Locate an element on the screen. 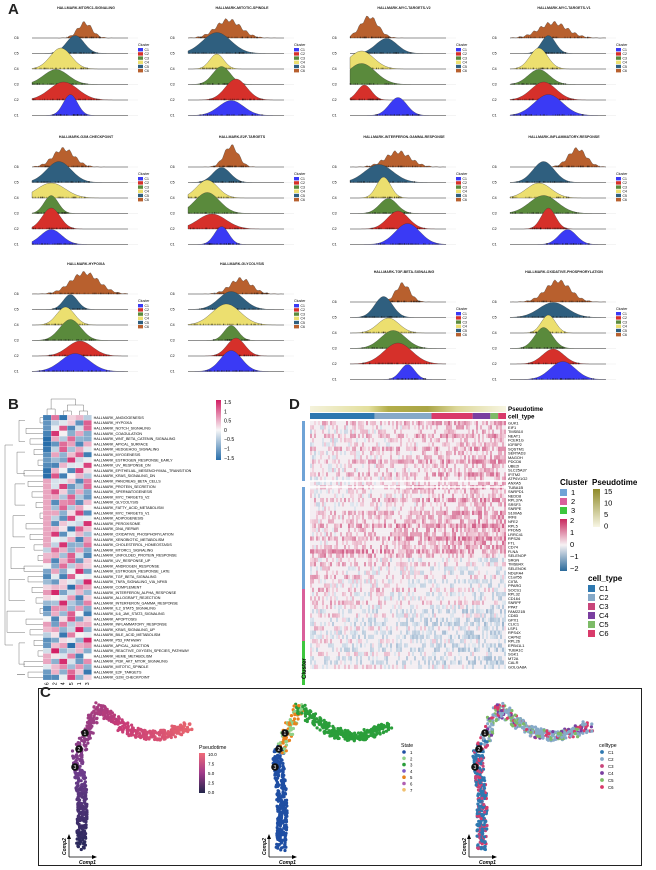  gene-label: RPL37A is located at coordinates (515, 500).